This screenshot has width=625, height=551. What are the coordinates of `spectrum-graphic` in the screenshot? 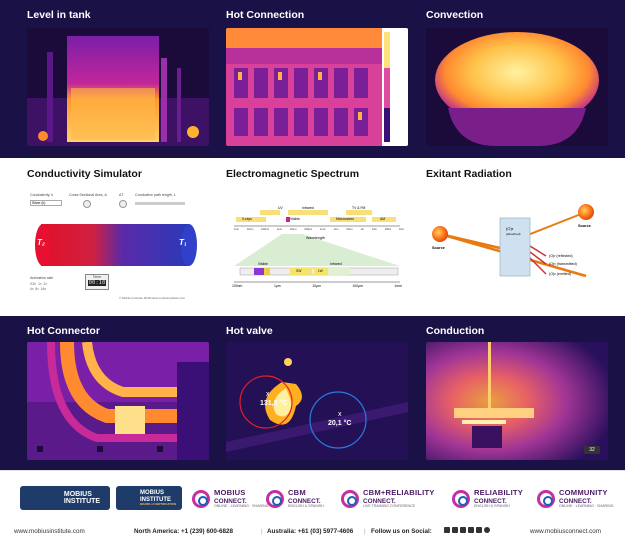 It's located at (317, 246).